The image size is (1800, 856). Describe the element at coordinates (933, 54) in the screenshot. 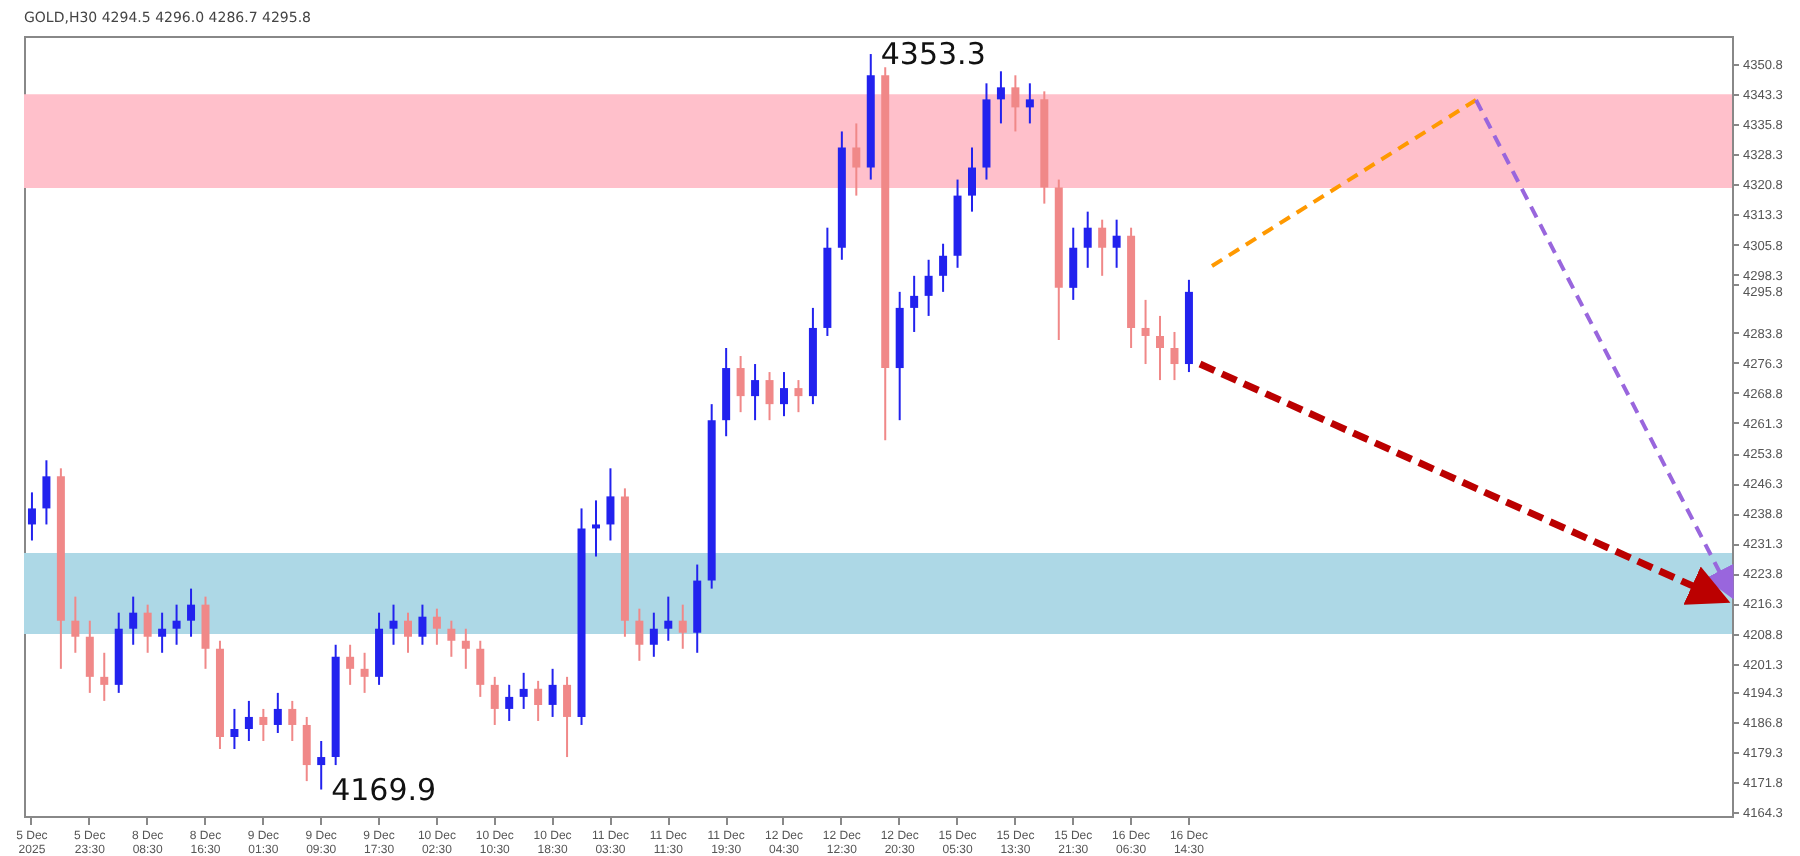

I see `annotation: 4353.3` at that location.